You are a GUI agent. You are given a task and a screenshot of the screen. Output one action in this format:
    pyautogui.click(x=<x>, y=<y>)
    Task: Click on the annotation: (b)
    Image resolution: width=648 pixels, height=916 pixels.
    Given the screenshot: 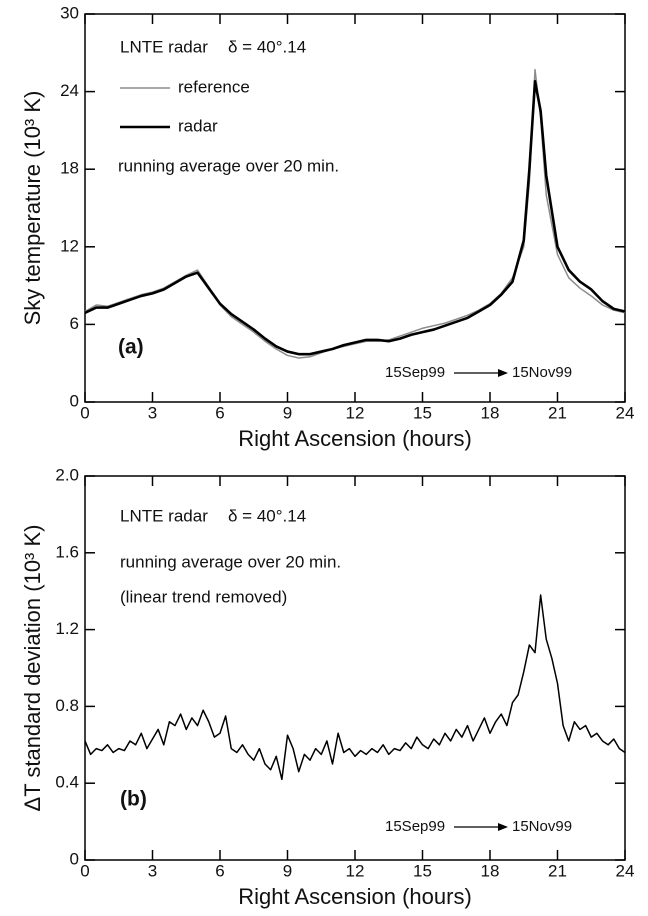 What is the action you would take?
    pyautogui.click(x=133, y=799)
    